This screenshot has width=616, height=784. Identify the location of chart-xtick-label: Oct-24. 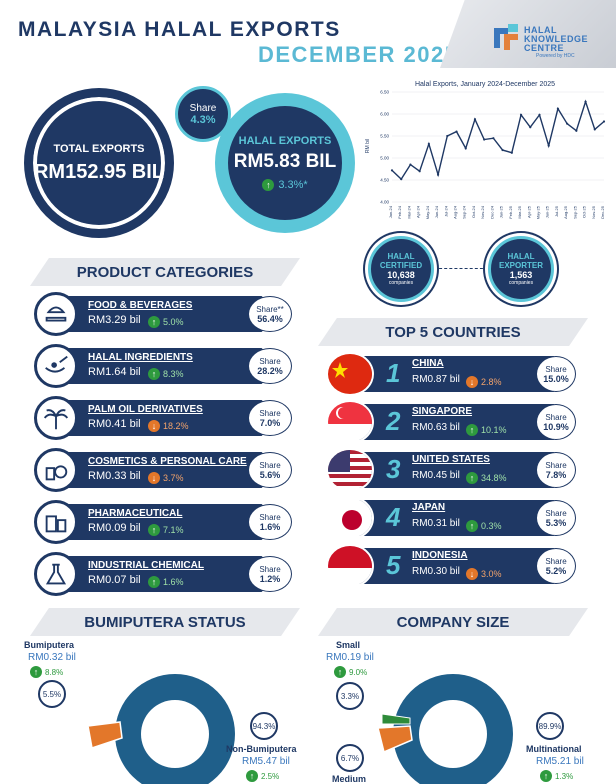
(473, 211).